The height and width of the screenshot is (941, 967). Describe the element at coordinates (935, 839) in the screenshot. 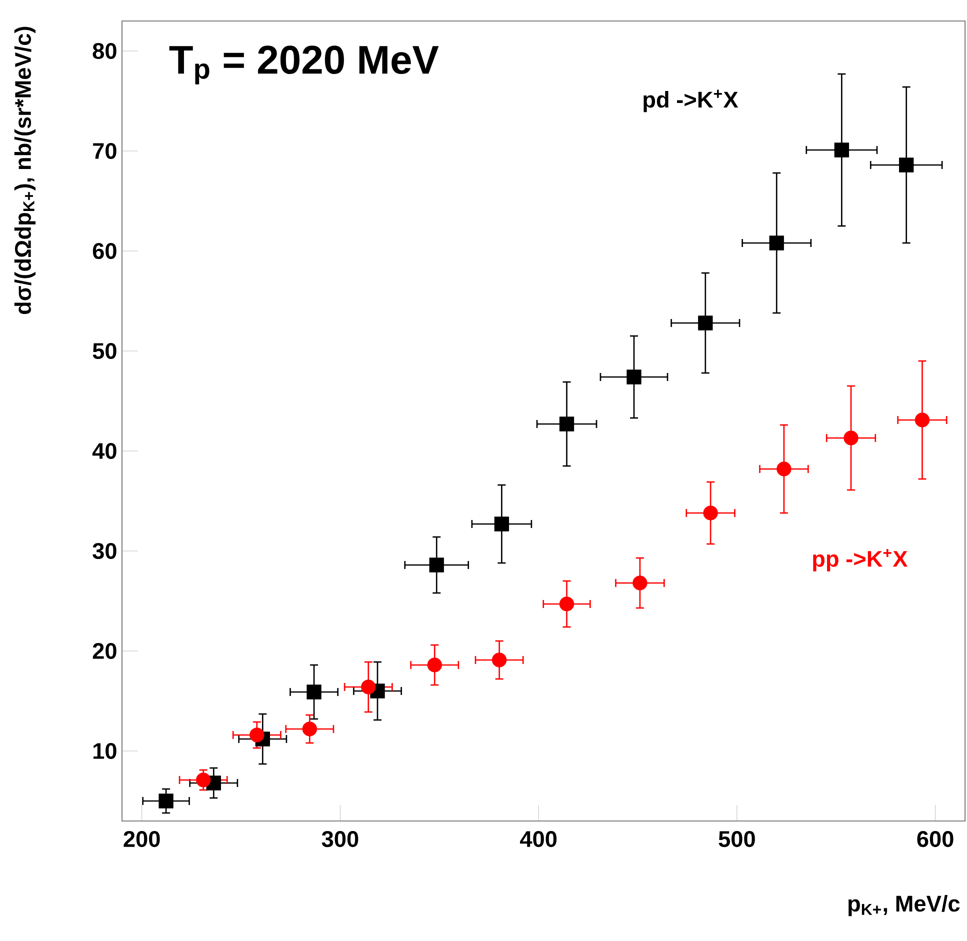

I see `x-tick-label: 600` at that location.